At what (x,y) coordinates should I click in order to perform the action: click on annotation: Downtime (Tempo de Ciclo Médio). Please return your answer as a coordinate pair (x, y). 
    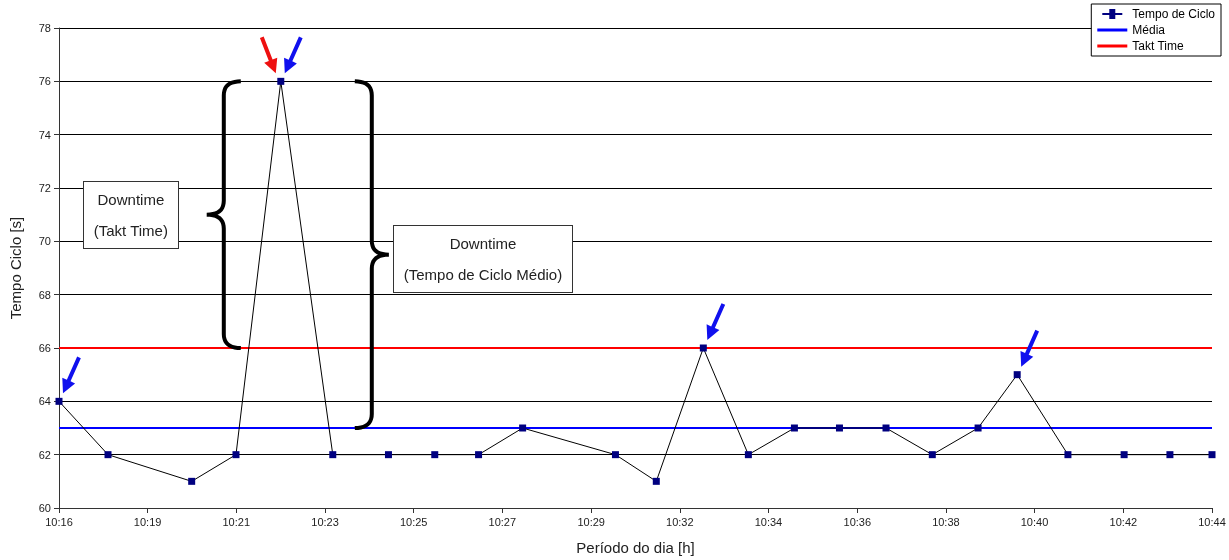
    Looking at the image, I should click on (483, 259).